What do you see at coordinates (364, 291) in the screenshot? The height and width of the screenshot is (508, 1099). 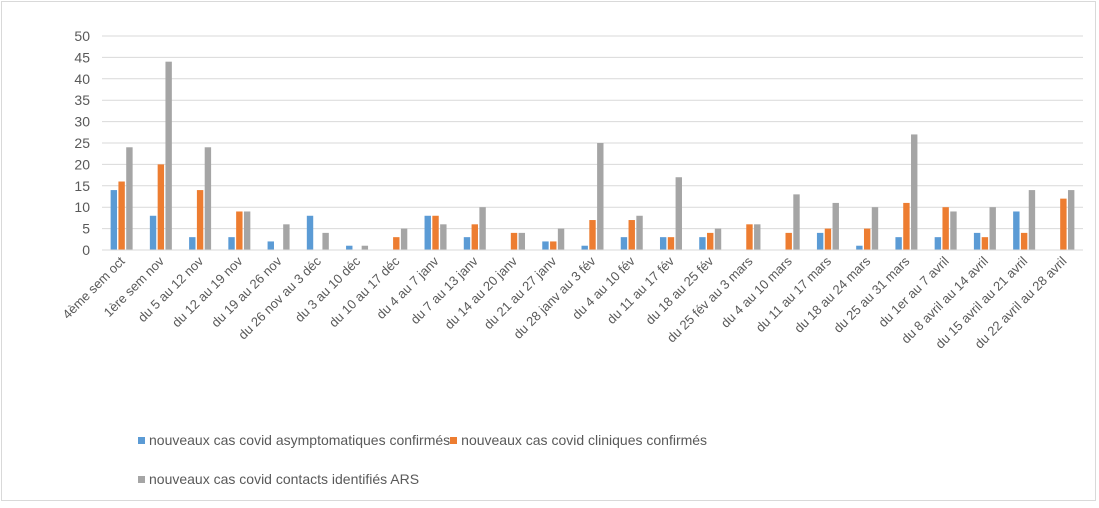 I see `x-tick-label: du 10 au 17 déc` at bounding box center [364, 291].